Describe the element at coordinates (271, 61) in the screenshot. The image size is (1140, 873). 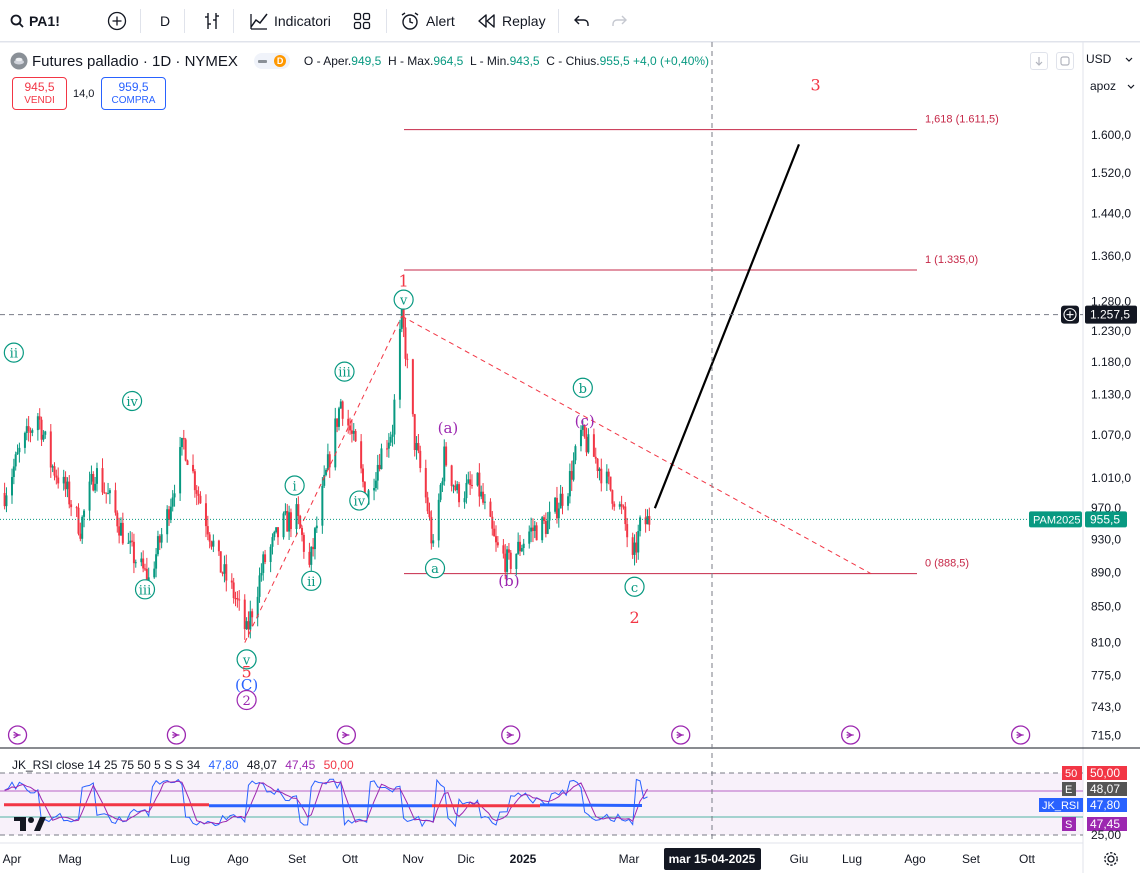
I see `data-status-pill: D` at that location.